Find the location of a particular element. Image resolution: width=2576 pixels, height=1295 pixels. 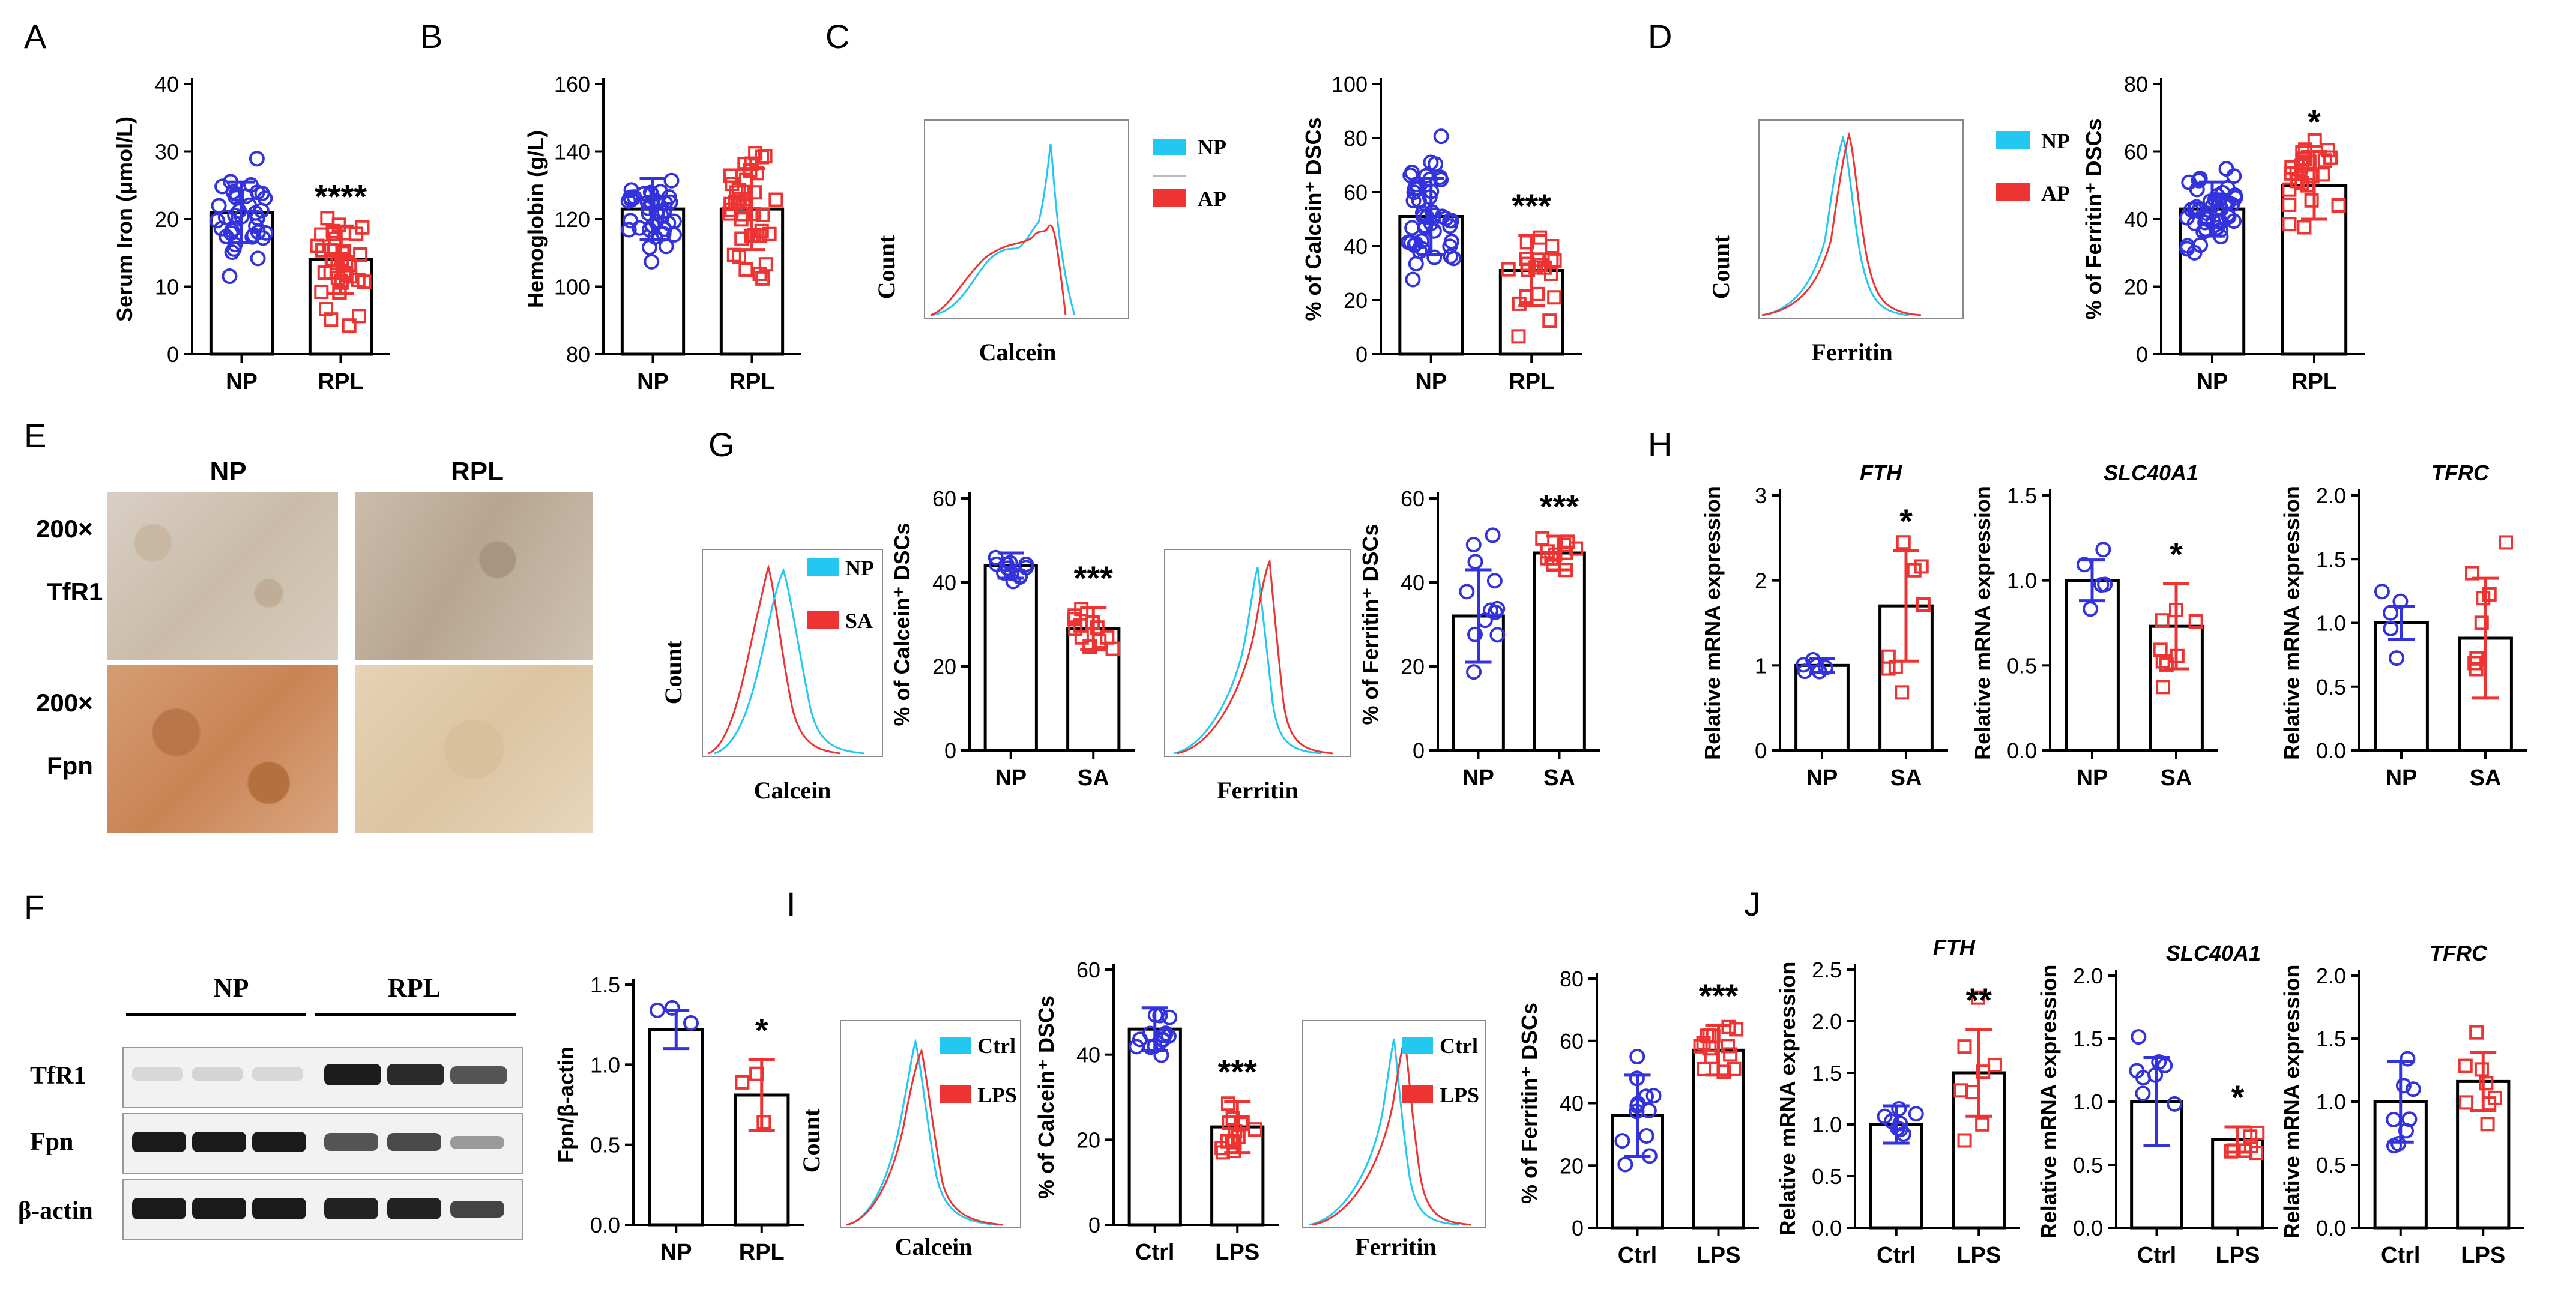

legend-i2-lps-label: LPS is located at coordinates (1459, 1095).